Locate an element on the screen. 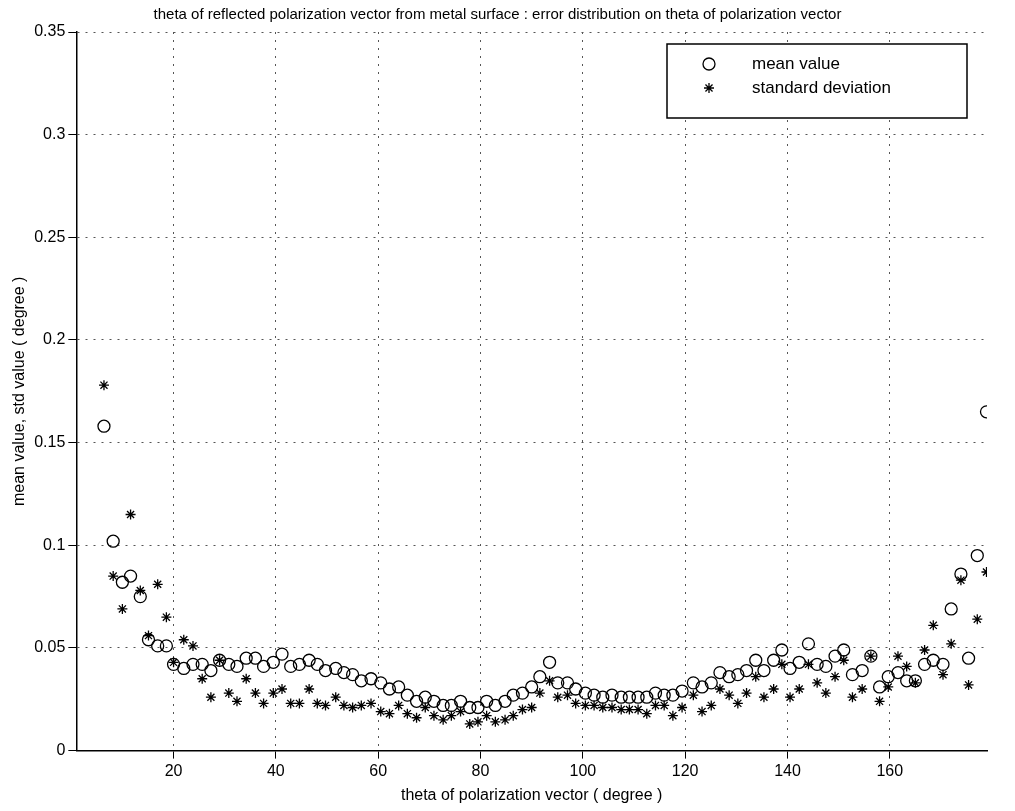  y-tick-label: 0 is located at coordinates (61, 750).